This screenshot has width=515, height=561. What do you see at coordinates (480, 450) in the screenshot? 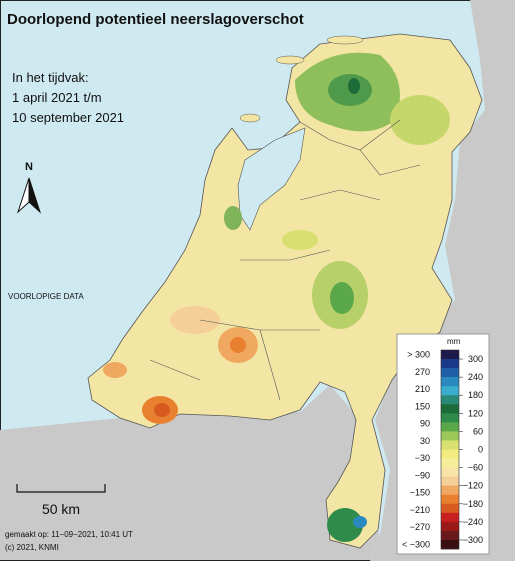
I see `legend-label: 0` at bounding box center [480, 450].